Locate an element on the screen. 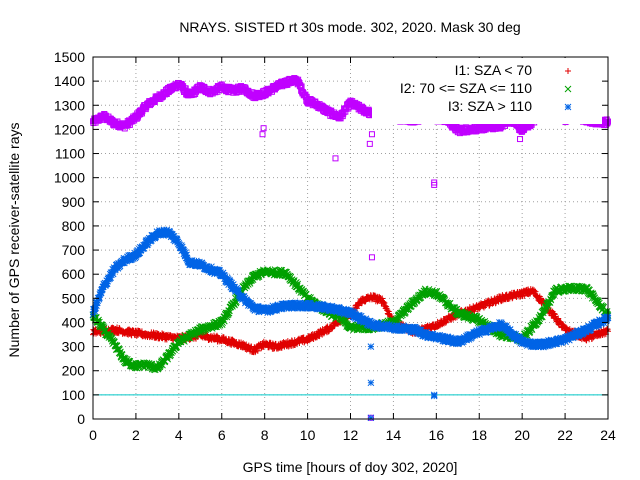 The image size is (640, 480). x-tick-label: 14 is located at coordinates (394, 435).